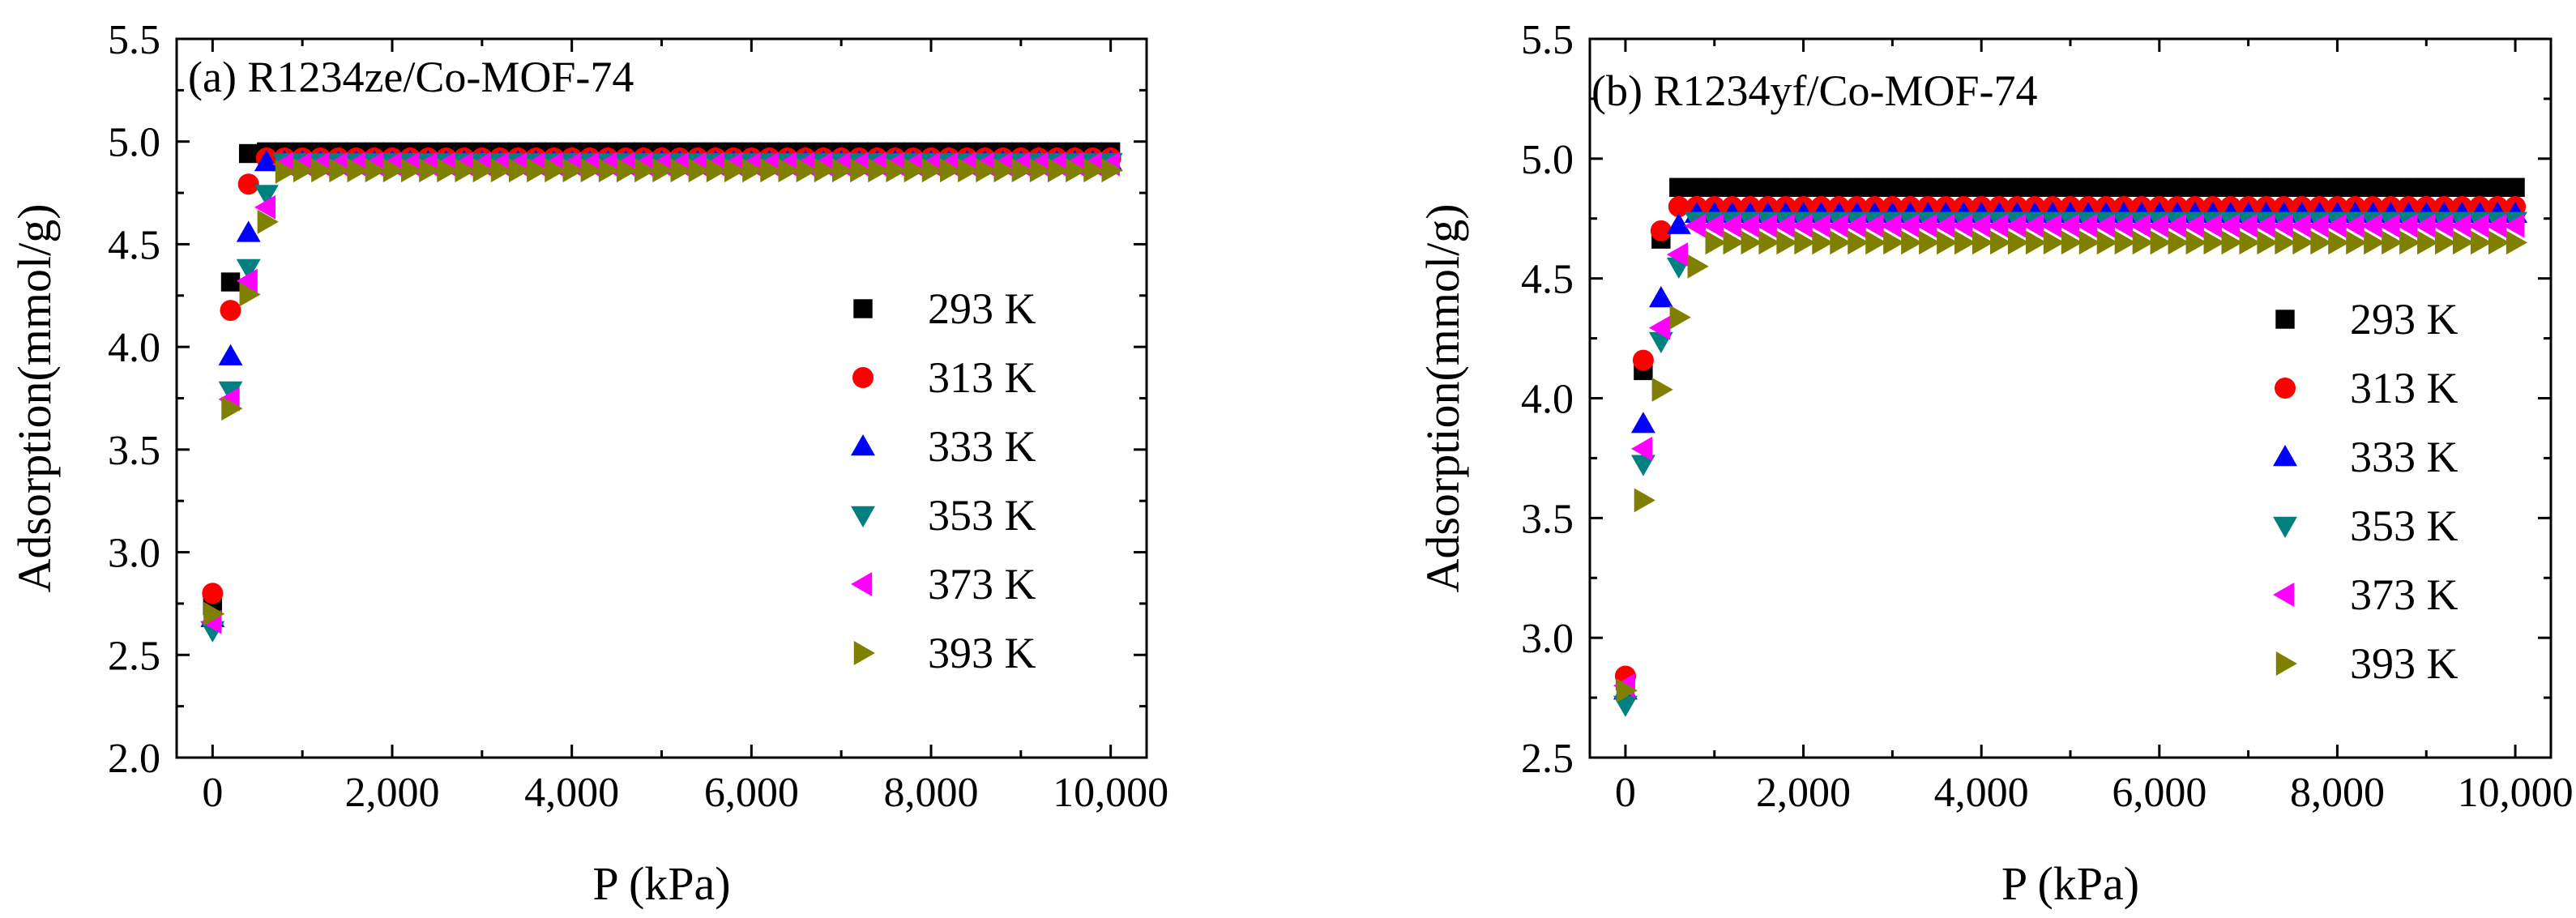 This screenshot has width=2576, height=918. What do you see at coordinates (1547, 639) in the screenshot?
I see `y-tick-label: 3.0` at bounding box center [1547, 639].